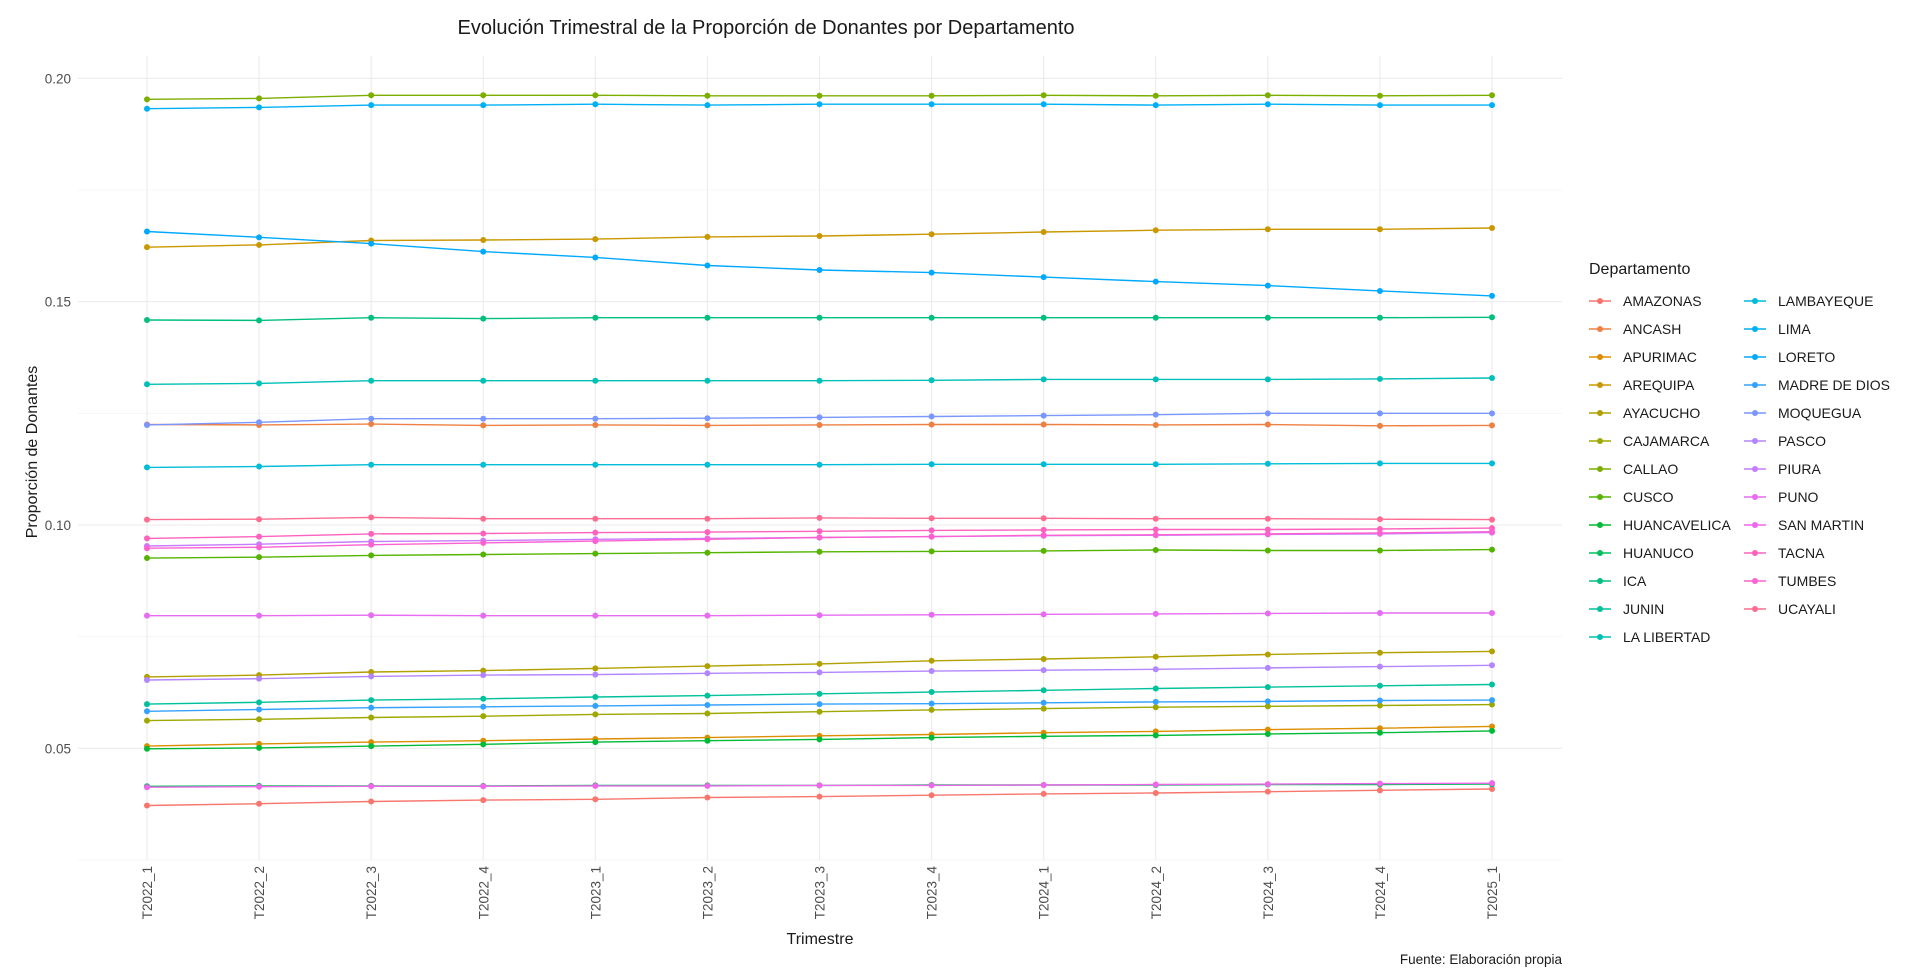 The image size is (1918, 978). I want to click on legend-label: CAJAMARCA, so click(1666, 441).